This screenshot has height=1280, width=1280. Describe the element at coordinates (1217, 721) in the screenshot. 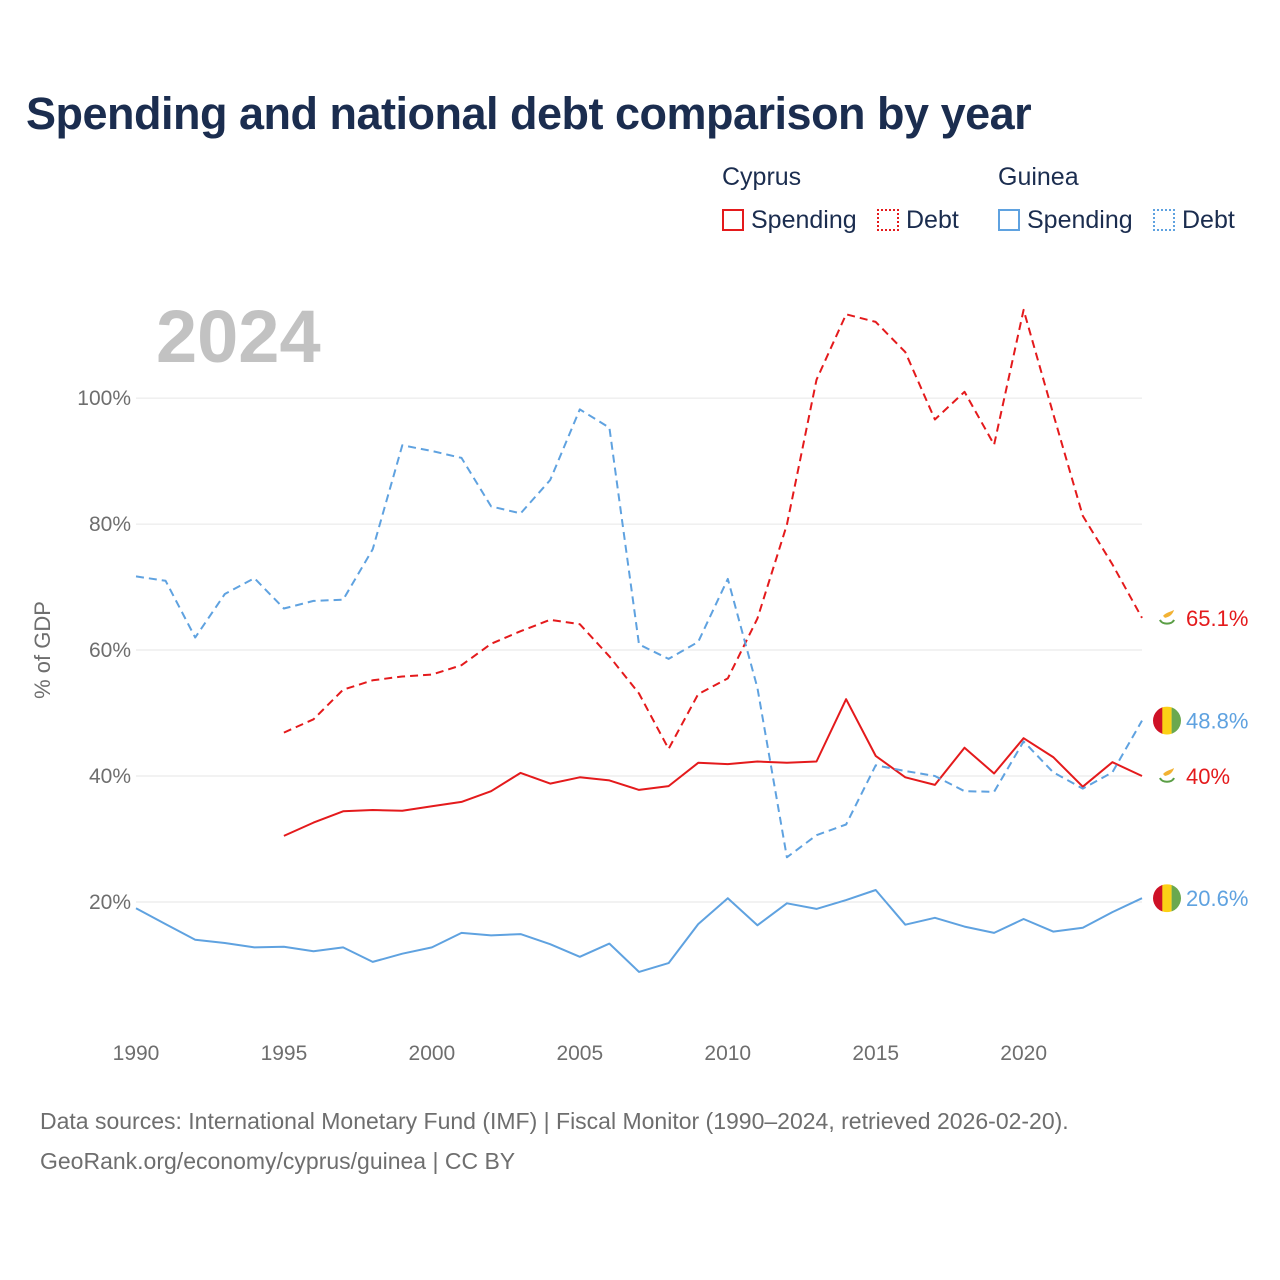

I see `end-value-label: 48.8%` at that location.